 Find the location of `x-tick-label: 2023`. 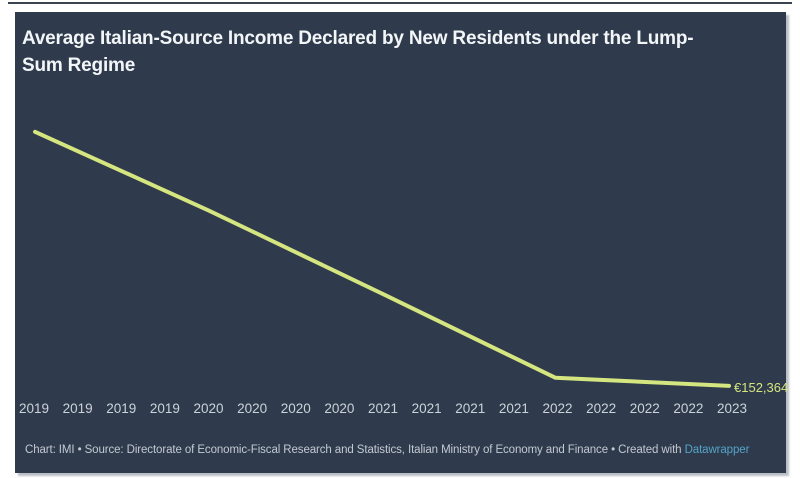

x-tick-label: 2023 is located at coordinates (732, 408).